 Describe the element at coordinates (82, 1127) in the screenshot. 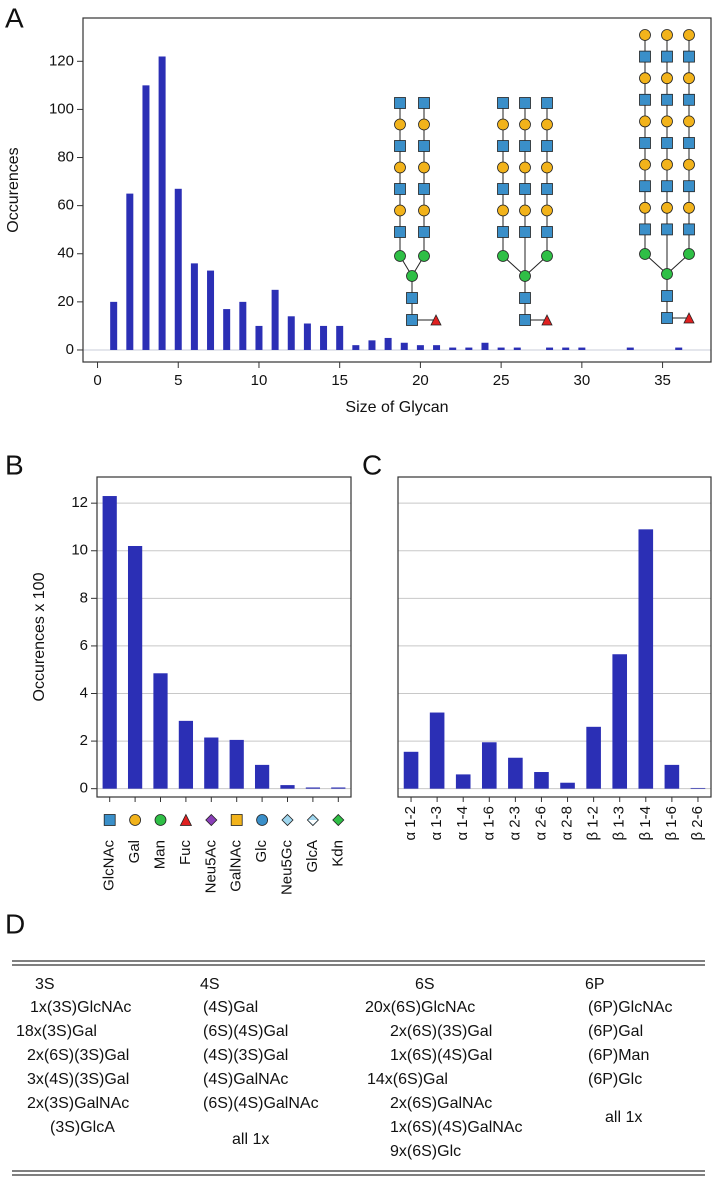

I see `table-cell: (3S)GlcA` at that location.